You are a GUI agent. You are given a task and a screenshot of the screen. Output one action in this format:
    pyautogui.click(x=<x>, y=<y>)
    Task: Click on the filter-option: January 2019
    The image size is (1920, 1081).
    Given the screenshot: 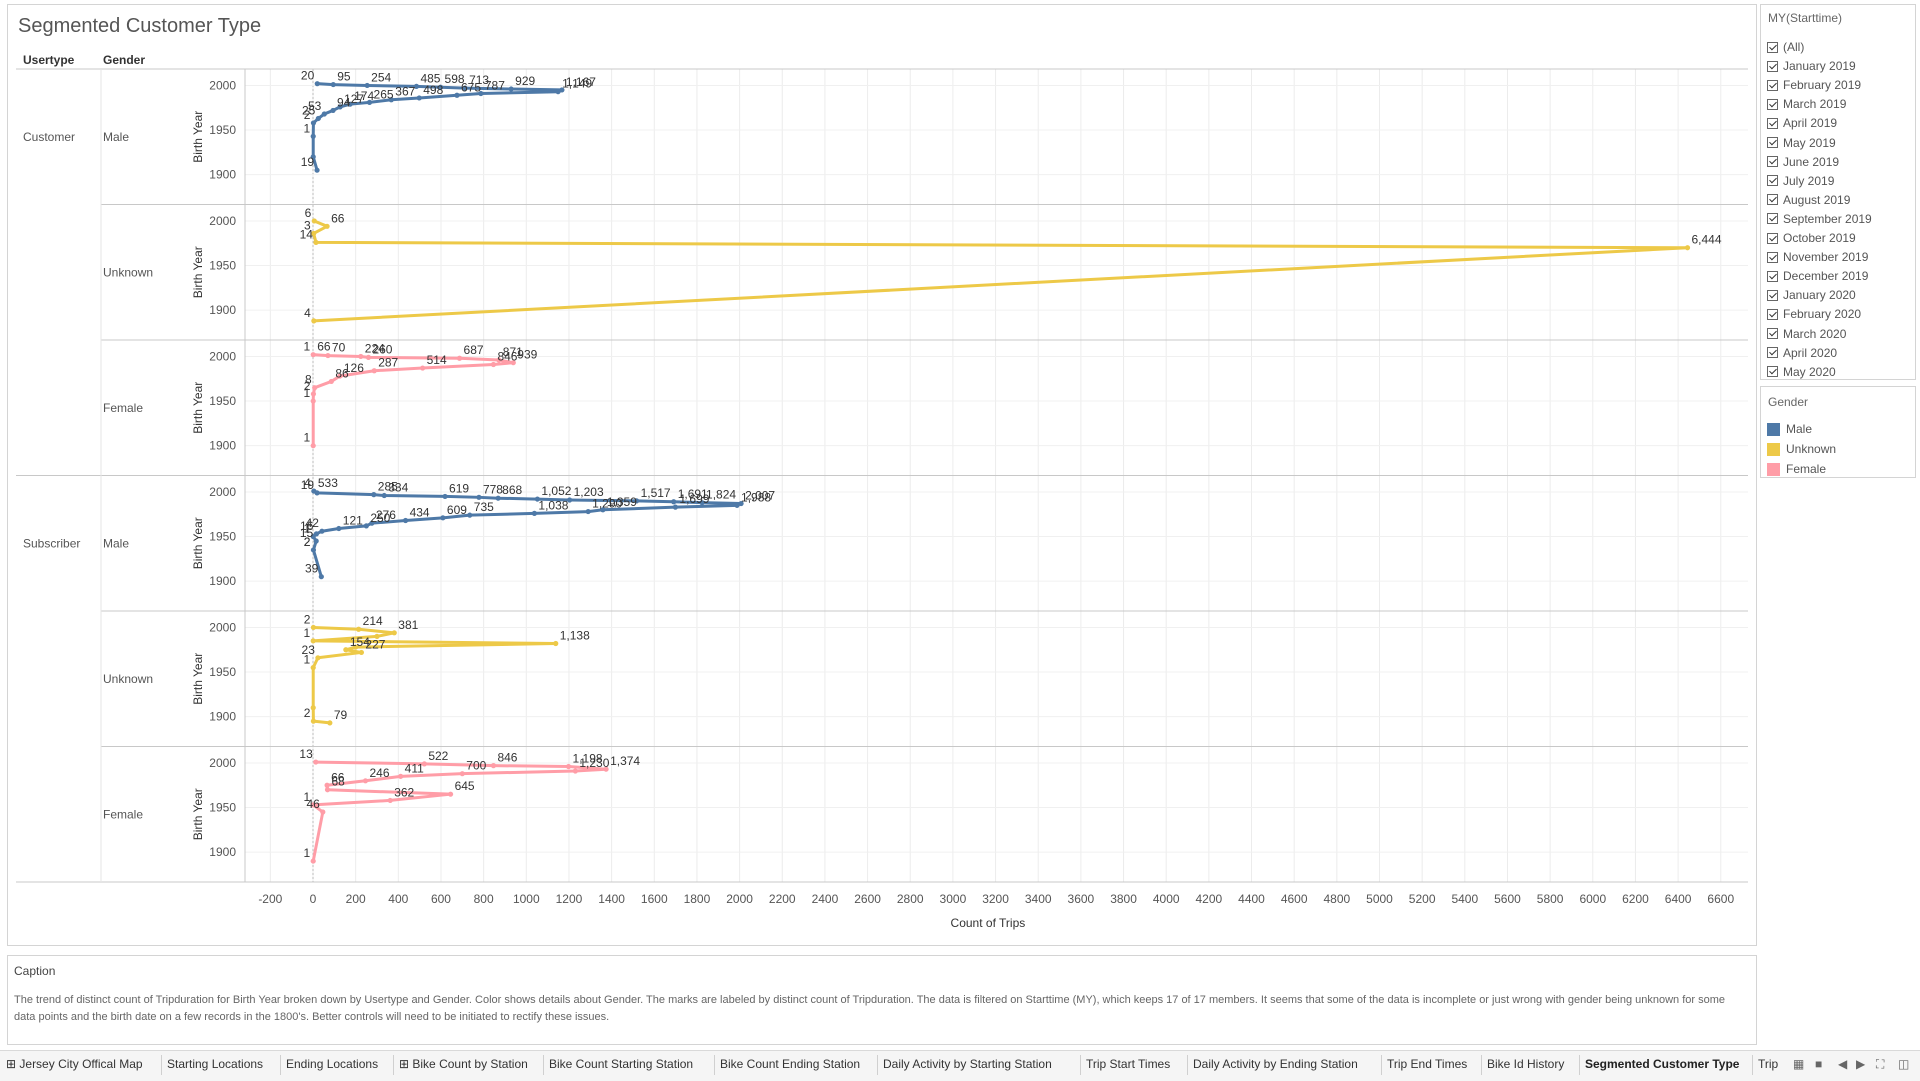 What is the action you would take?
    pyautogui.click(x=1811, y=66)
    